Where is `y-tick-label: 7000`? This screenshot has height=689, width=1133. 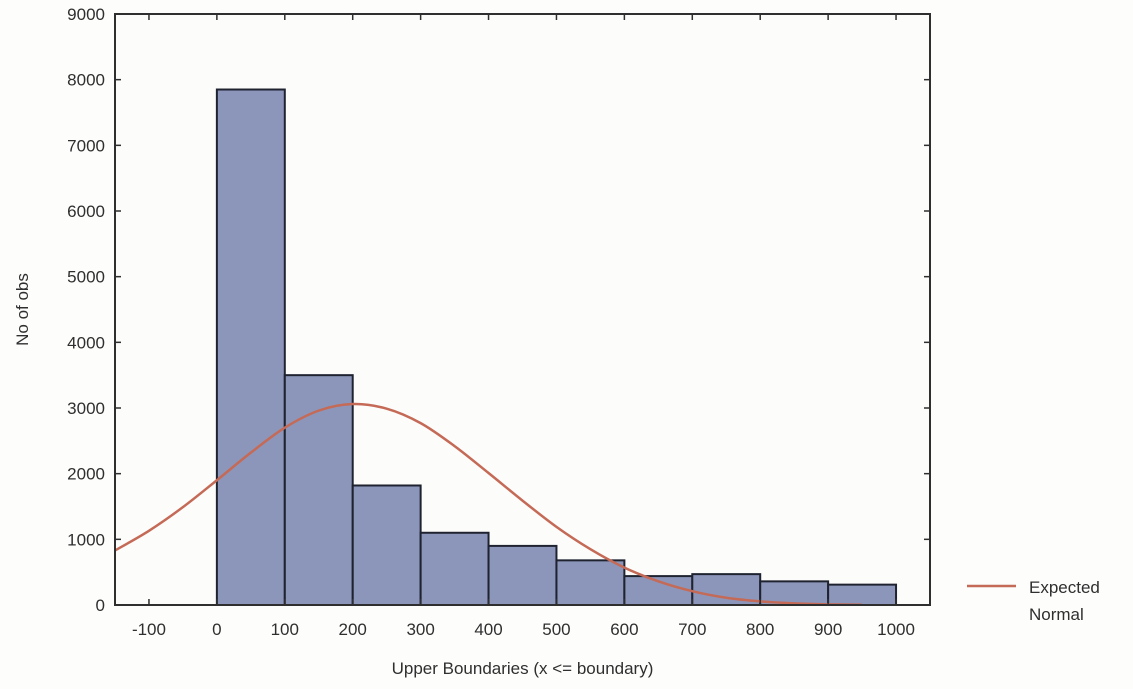
y-tick-label: 7000 is located at coordinates (86, 145).